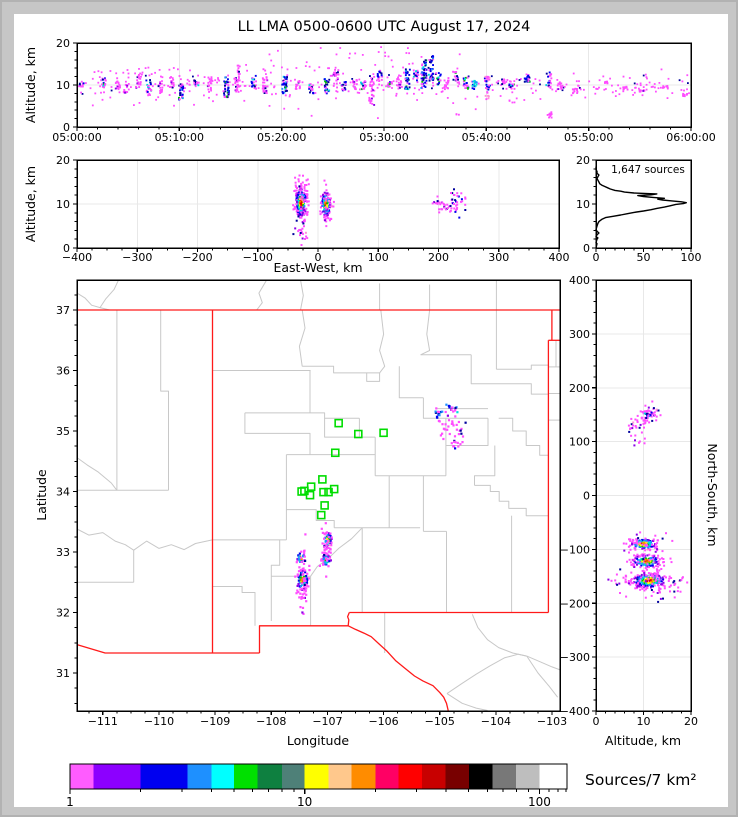 The image size is (738, 817). Describe the element at coordinates (215, 721) in the screenshot. I see `tick-label: −109` at that location.